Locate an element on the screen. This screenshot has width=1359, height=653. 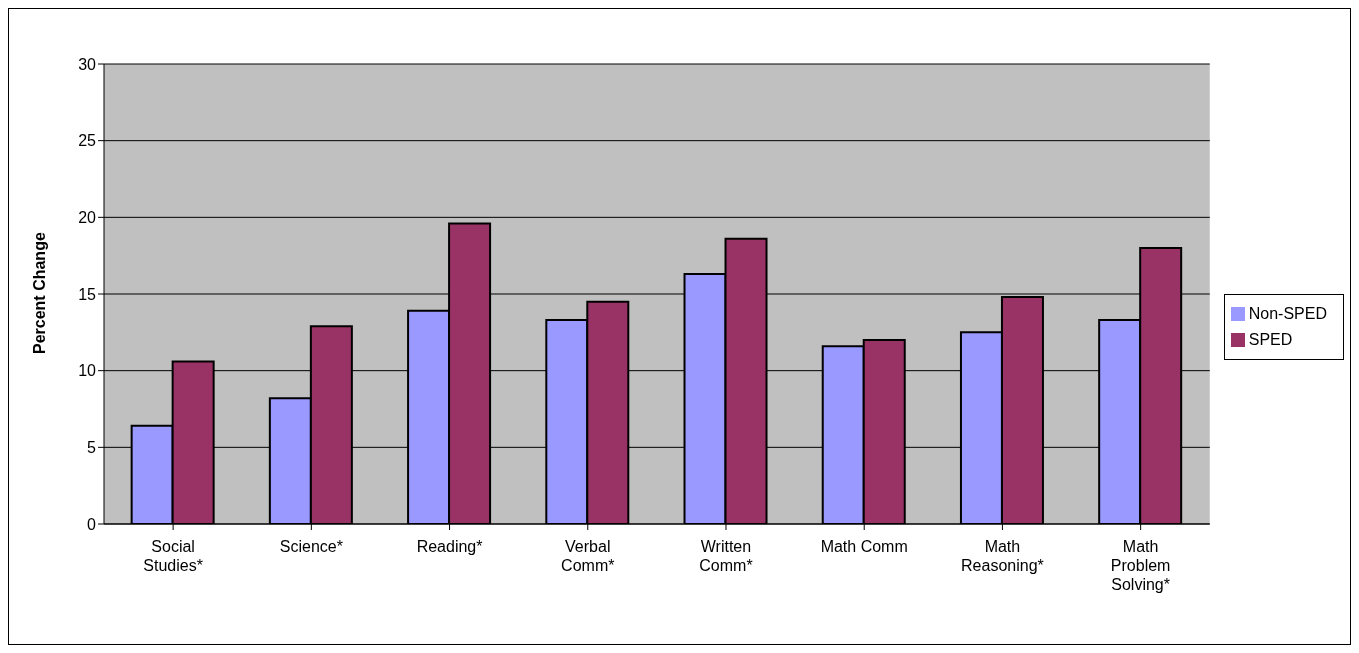
y-axis-title: Percent Change is located at coordinates (39, 293).